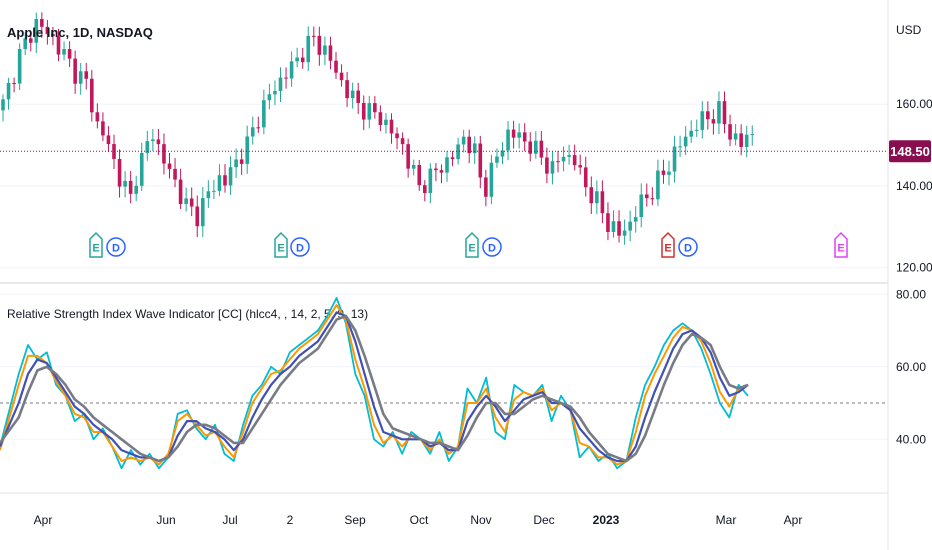  I want to click on price-axis-ticks: 160.00 140.00 120.00, so click(914, 186).